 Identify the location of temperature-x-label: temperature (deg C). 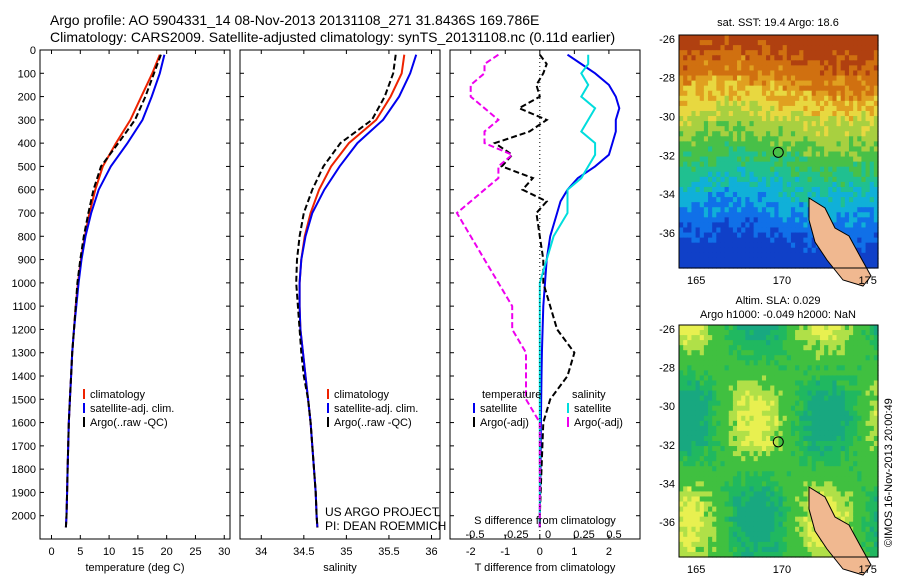
(134, 568).